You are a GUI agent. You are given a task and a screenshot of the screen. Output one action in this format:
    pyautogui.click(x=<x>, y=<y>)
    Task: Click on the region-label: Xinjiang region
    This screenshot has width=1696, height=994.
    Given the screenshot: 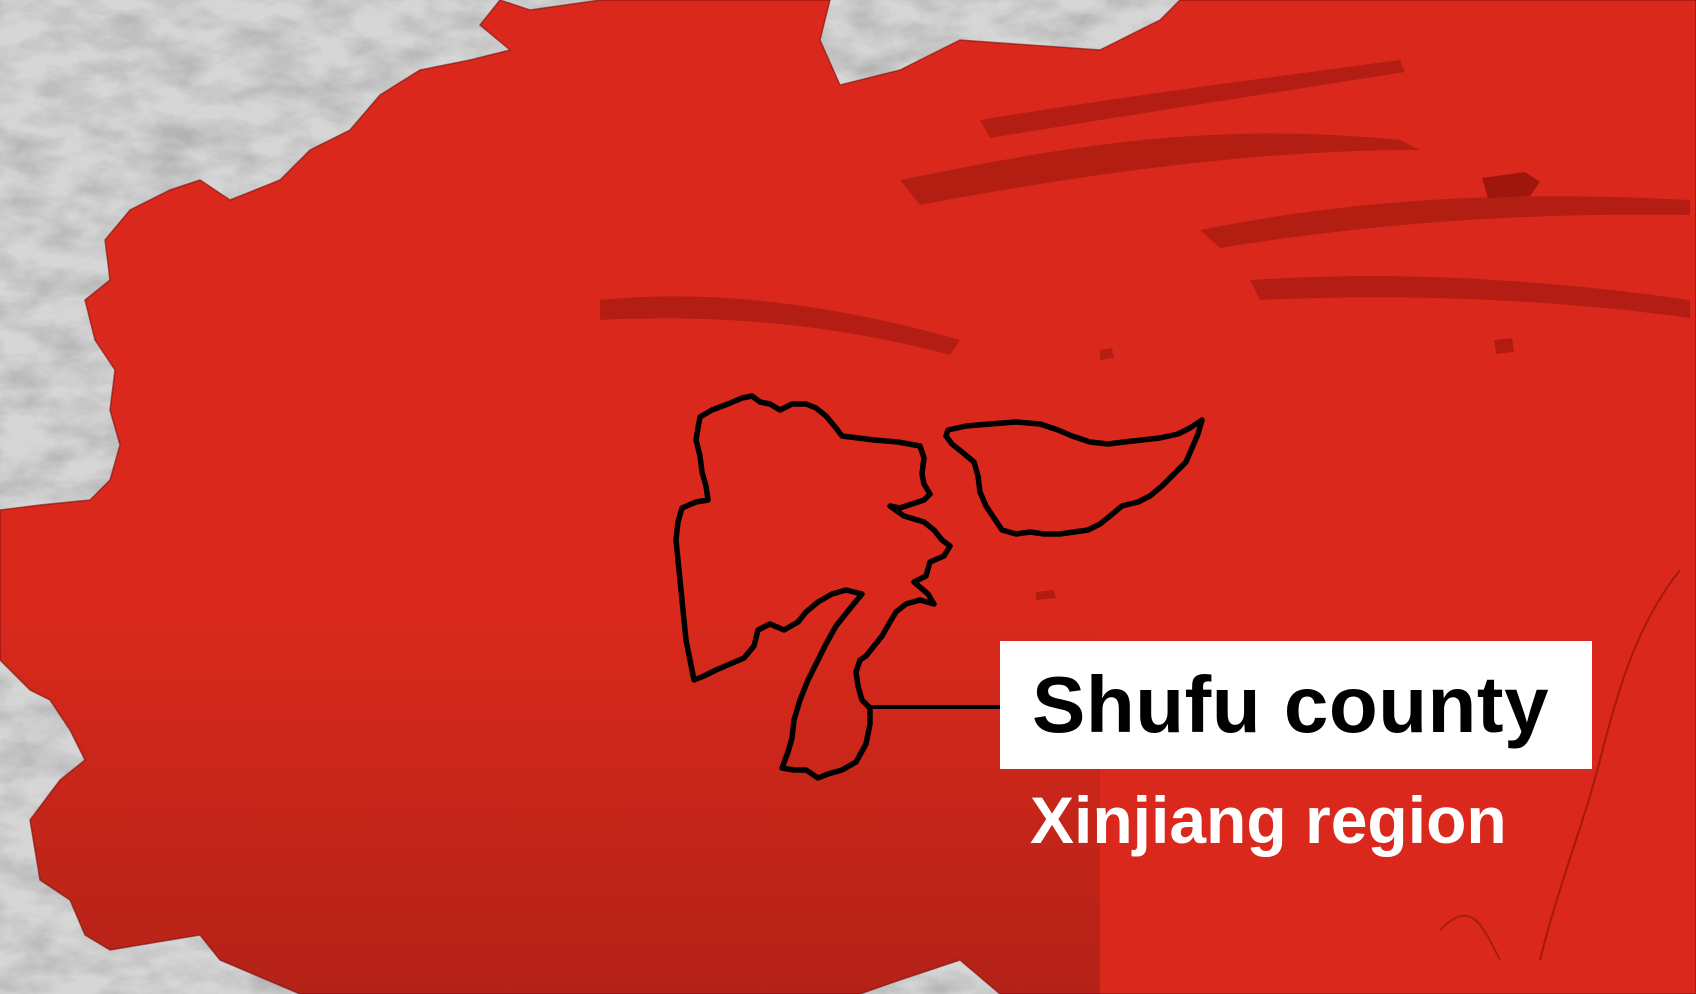 What is the action you would take?
    pyautogui.click(x=1268, y=820)
    